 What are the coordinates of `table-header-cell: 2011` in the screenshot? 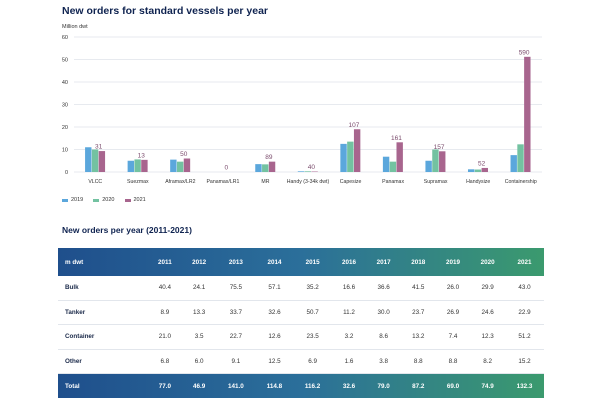 It's located at (165, 262).